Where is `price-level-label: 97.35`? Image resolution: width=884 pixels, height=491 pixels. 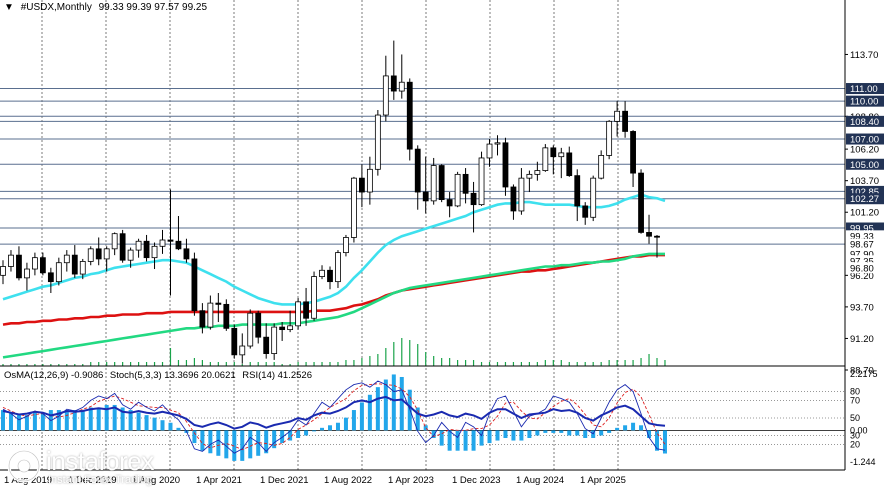 price-level-label: 97.35 is located at coordinates (862, 261).